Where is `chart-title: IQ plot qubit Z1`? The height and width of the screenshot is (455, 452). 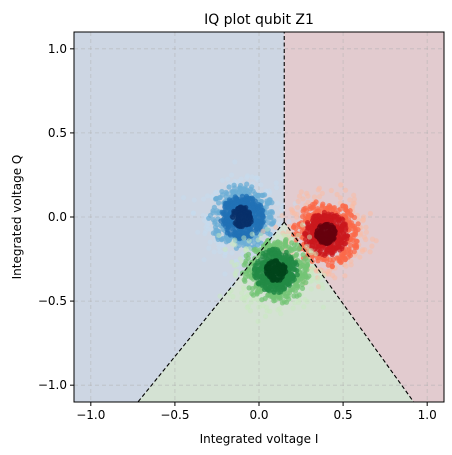
chart-title: IQ plot qubit Z1 is located at coordinates (259, 20).